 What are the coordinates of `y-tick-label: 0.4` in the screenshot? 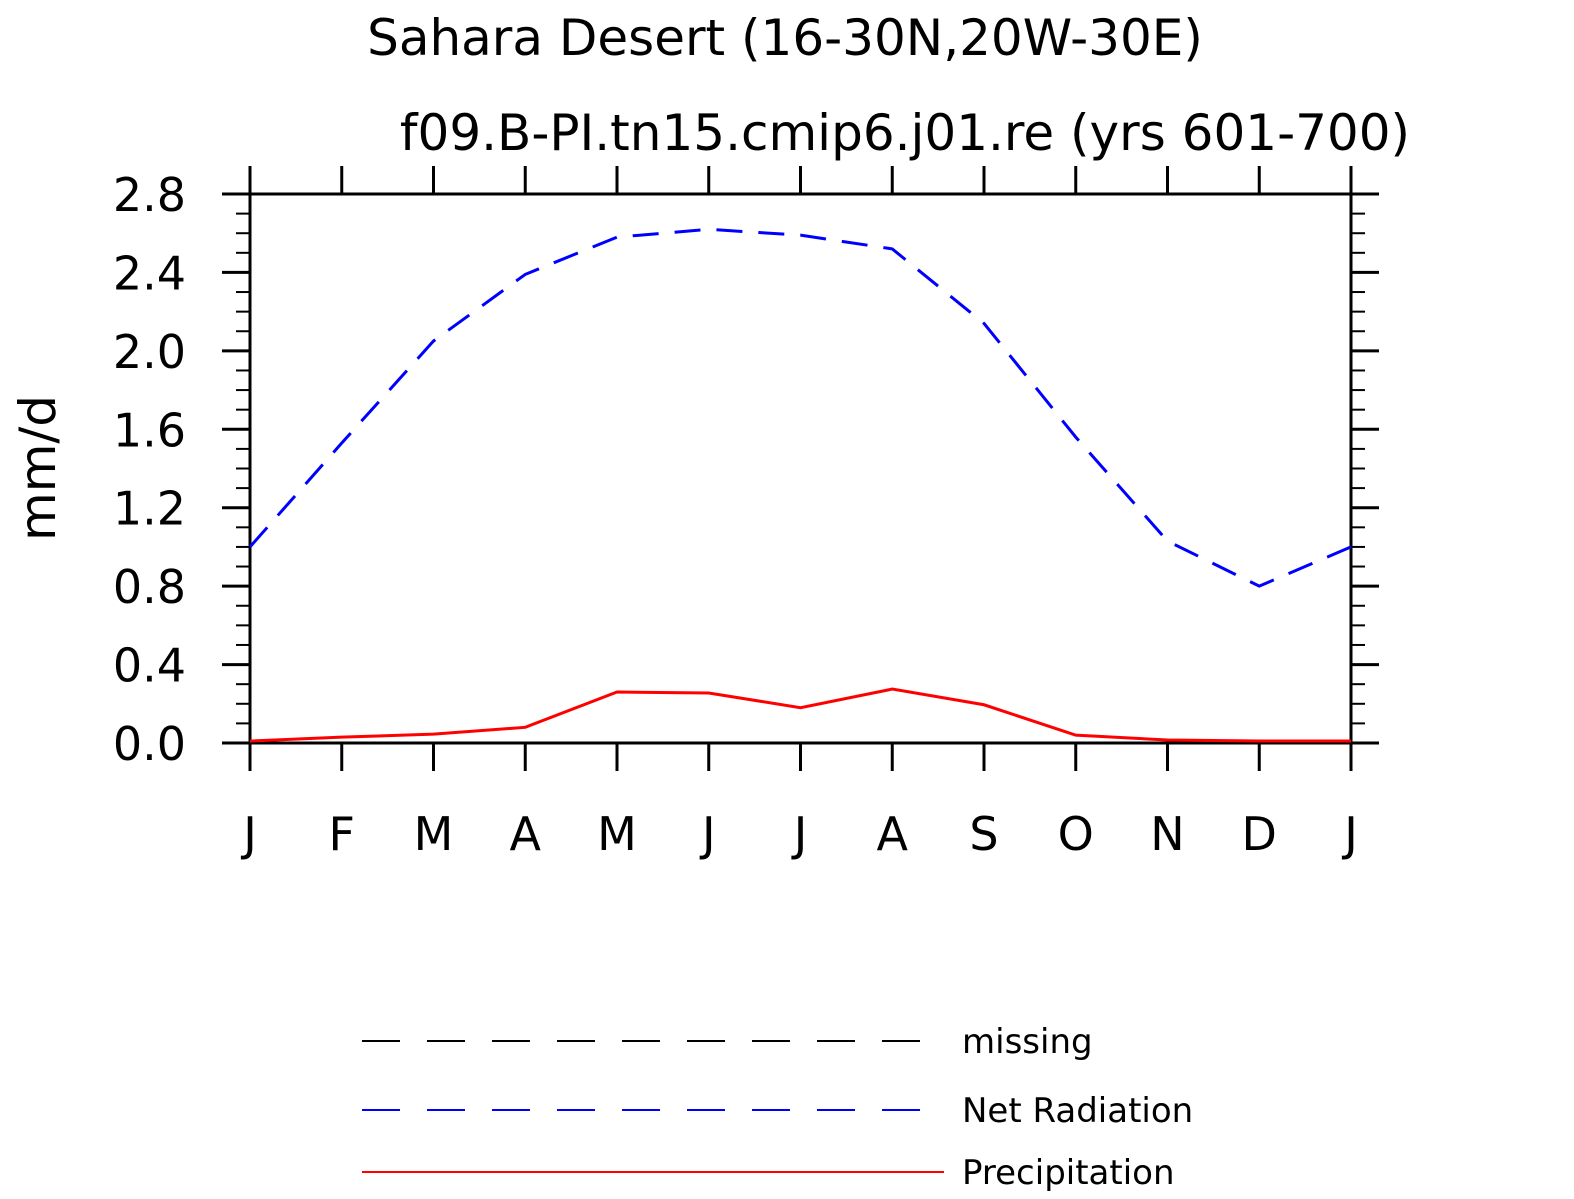 It's located at (149, 666).